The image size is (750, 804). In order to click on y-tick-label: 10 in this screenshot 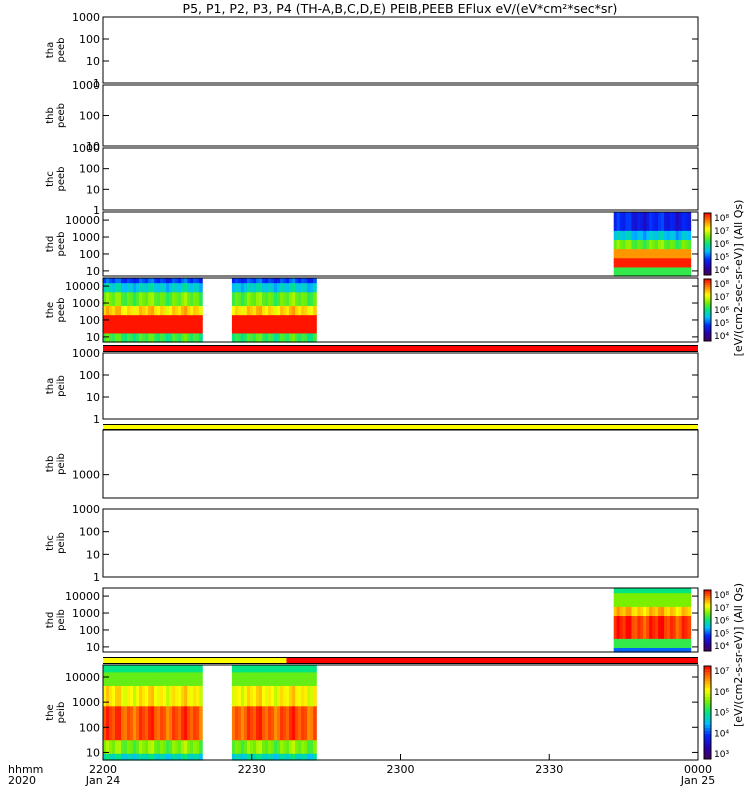, I will do `click(93, 61)`.